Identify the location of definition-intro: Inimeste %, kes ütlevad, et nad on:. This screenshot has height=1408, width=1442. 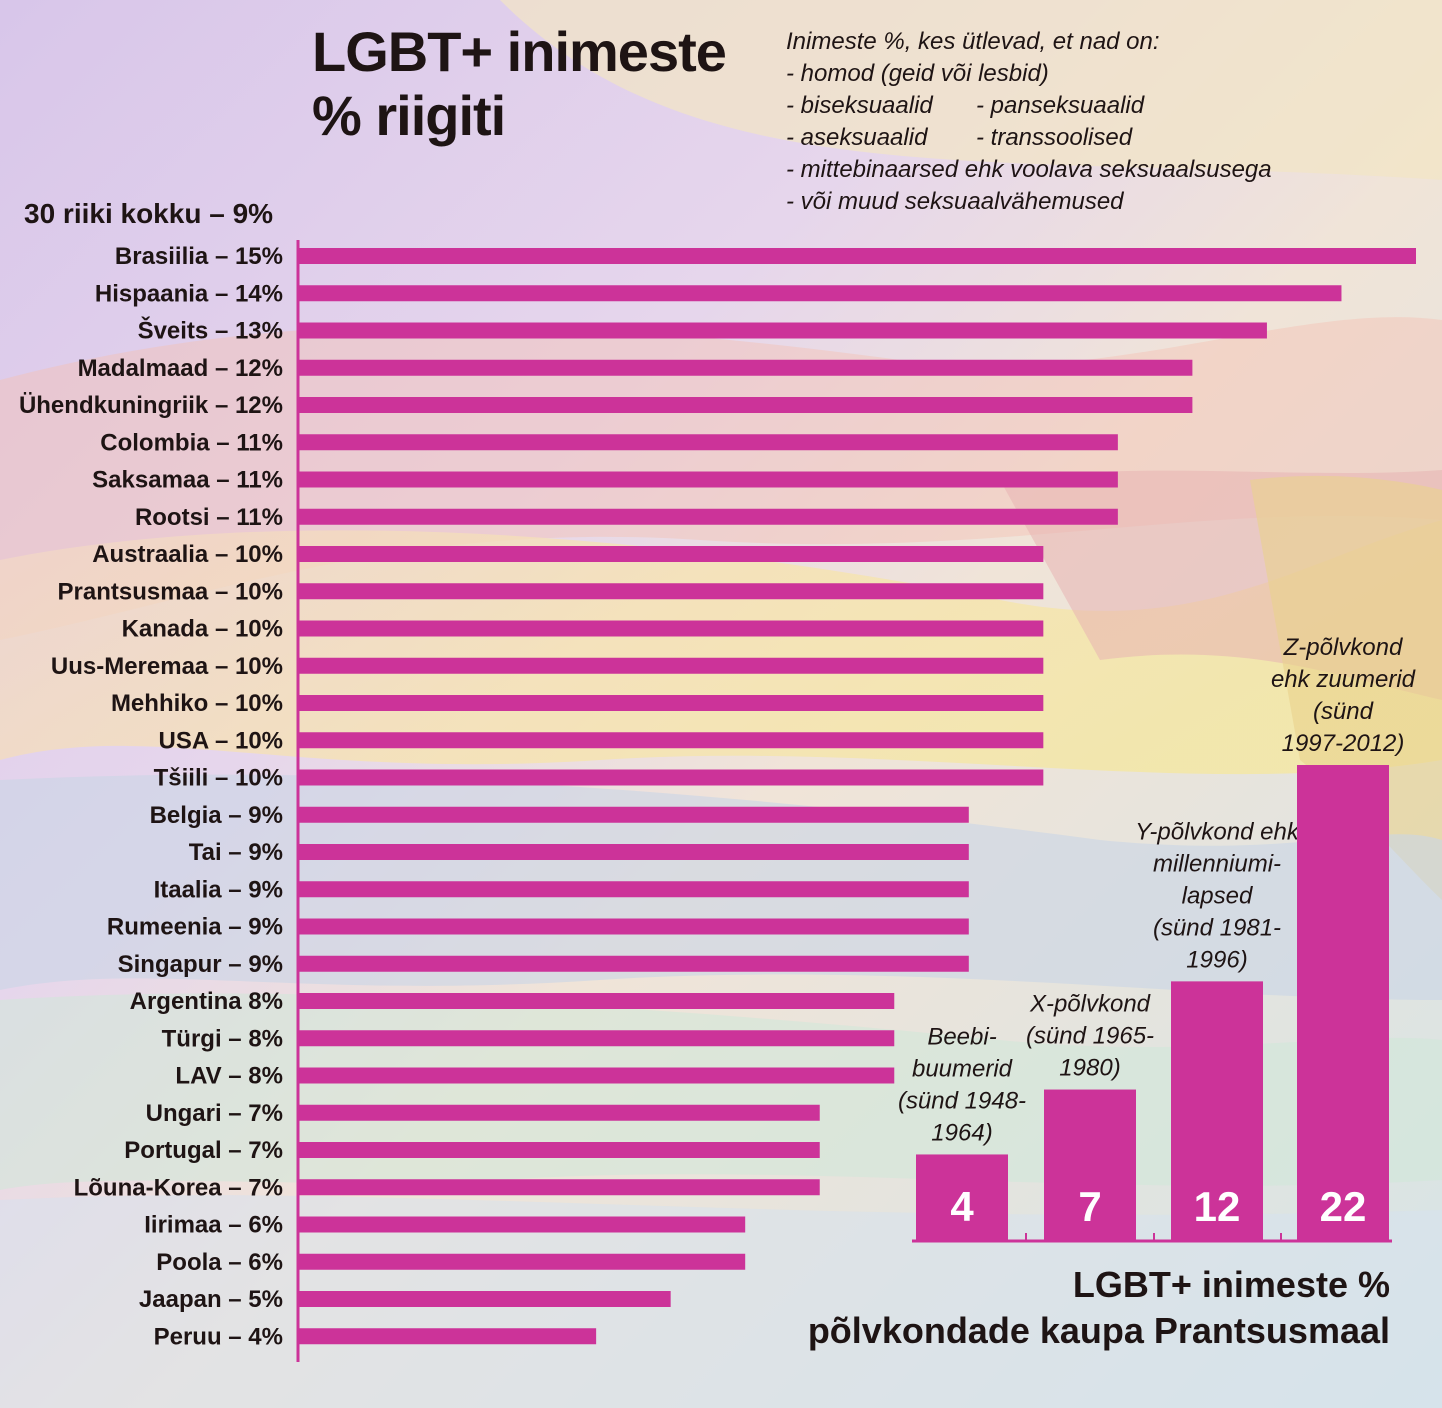
(973, 41).